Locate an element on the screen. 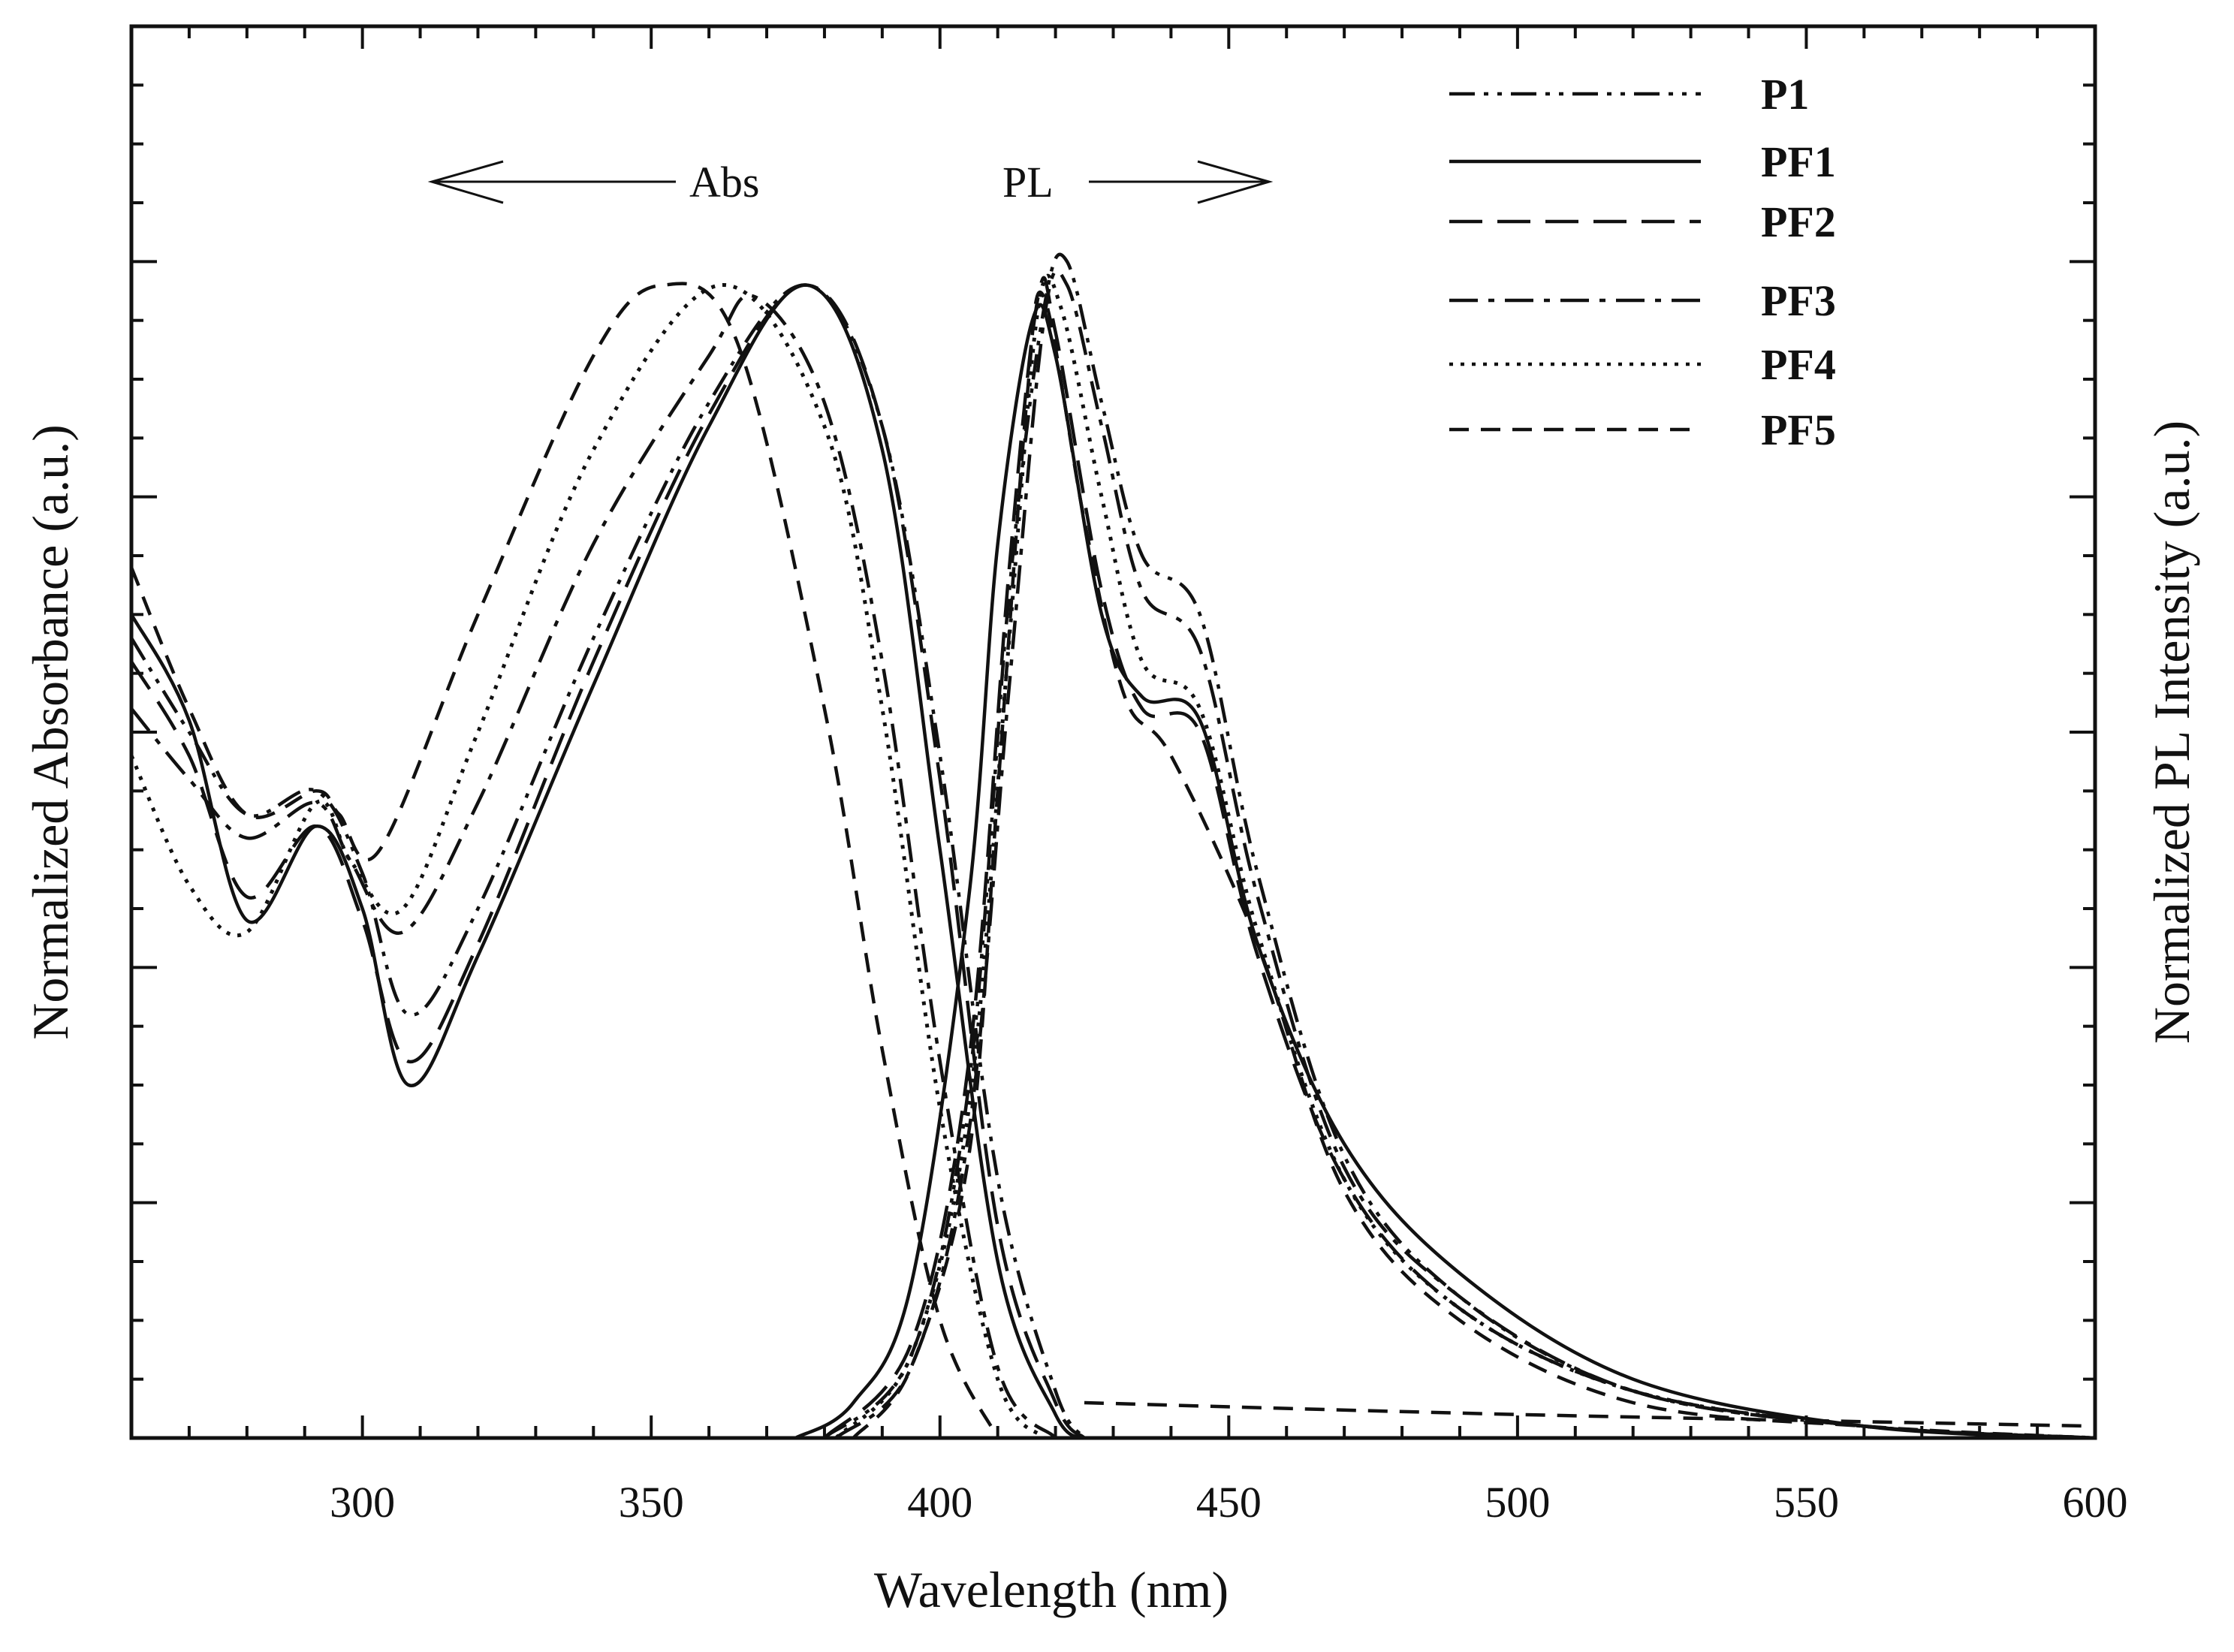  x-tick-label: 450 is located at coordinates (1229, 1502).